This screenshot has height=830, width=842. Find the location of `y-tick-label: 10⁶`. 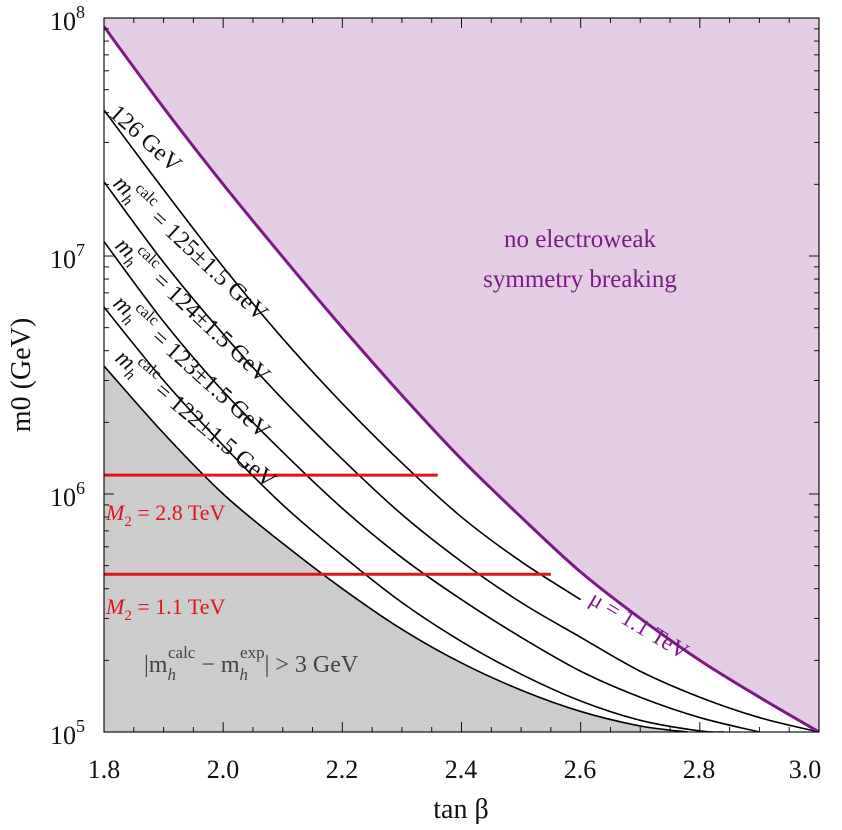

y-tick-label: 10⁶ is located at coordinates (67, 495).